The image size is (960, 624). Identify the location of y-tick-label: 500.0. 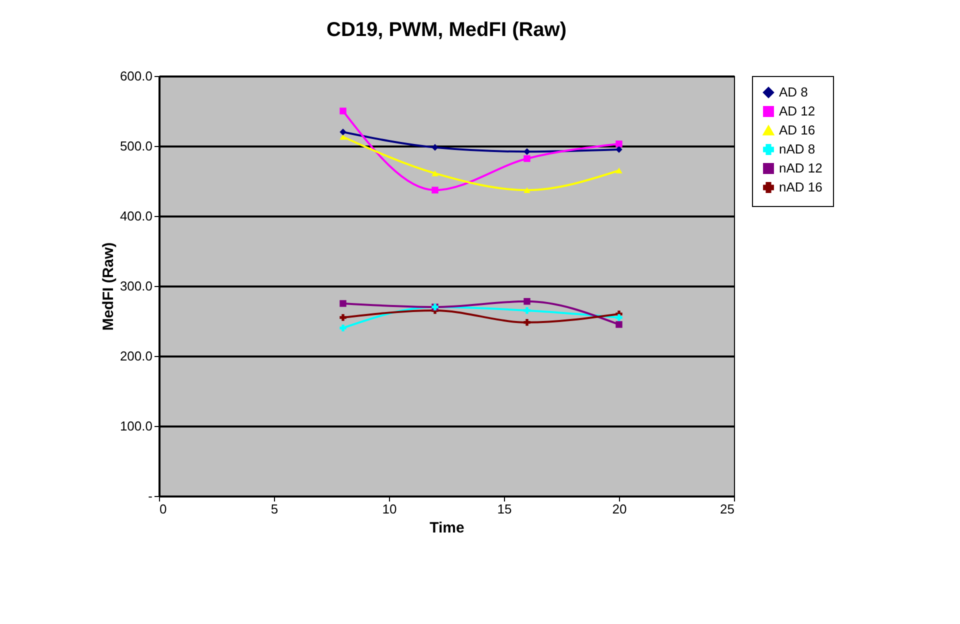
(136, 146).